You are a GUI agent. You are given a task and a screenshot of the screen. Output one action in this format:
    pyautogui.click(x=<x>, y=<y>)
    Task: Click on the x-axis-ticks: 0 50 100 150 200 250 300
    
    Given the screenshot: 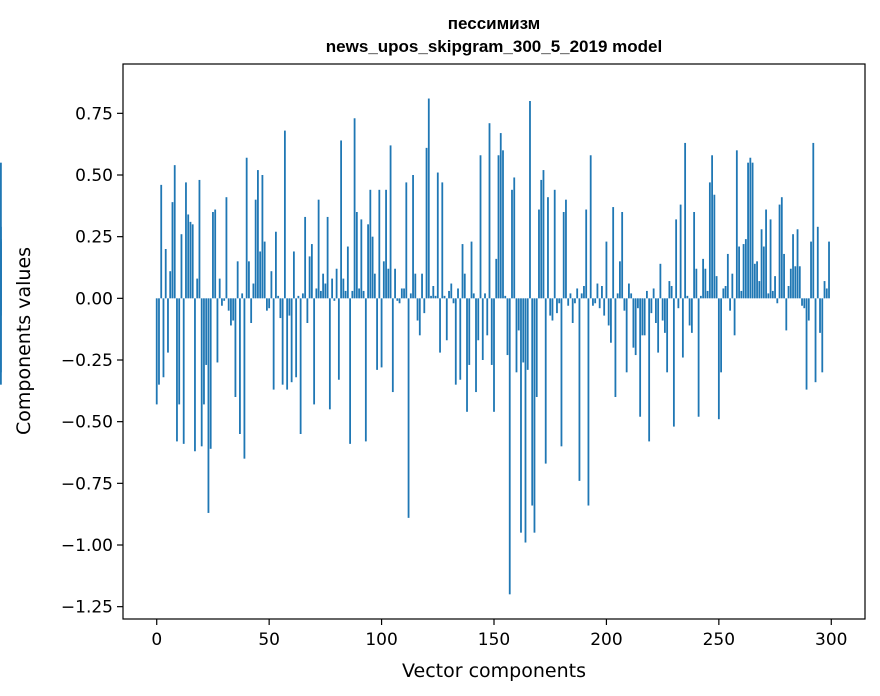 What is the action you would take?
    pyautogui.click(x=499, y=634)
    